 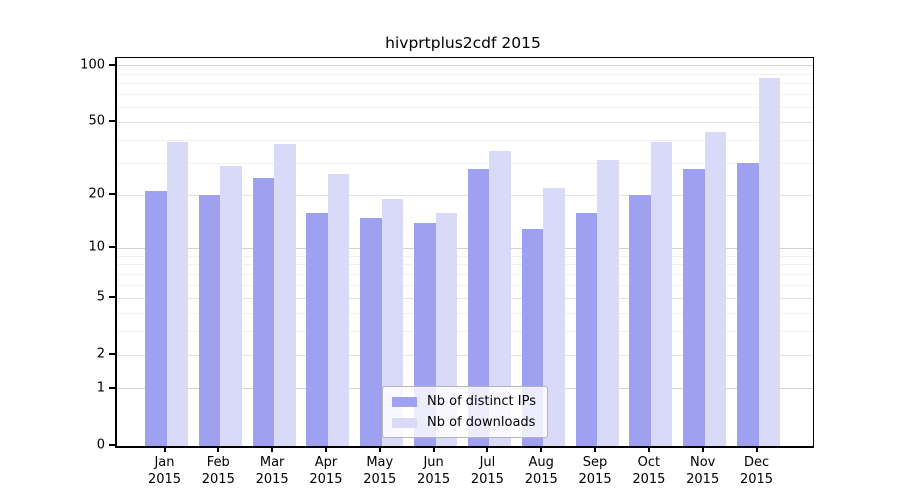 I want to click on legend-swatch-downloads, so click(x=405, y=422).